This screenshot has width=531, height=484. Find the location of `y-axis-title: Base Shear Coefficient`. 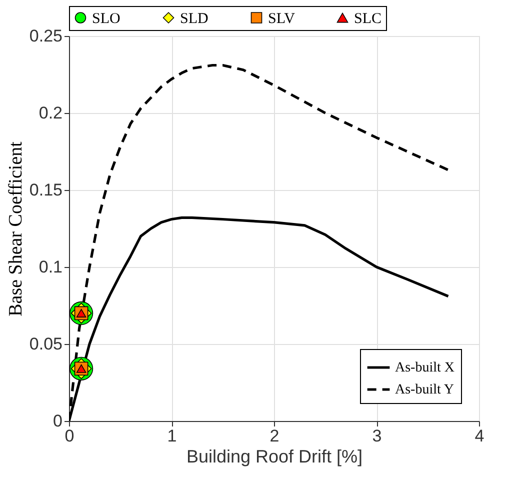

y-axis-title: Base Shear Coefficient is located at coordinates (15, 228).